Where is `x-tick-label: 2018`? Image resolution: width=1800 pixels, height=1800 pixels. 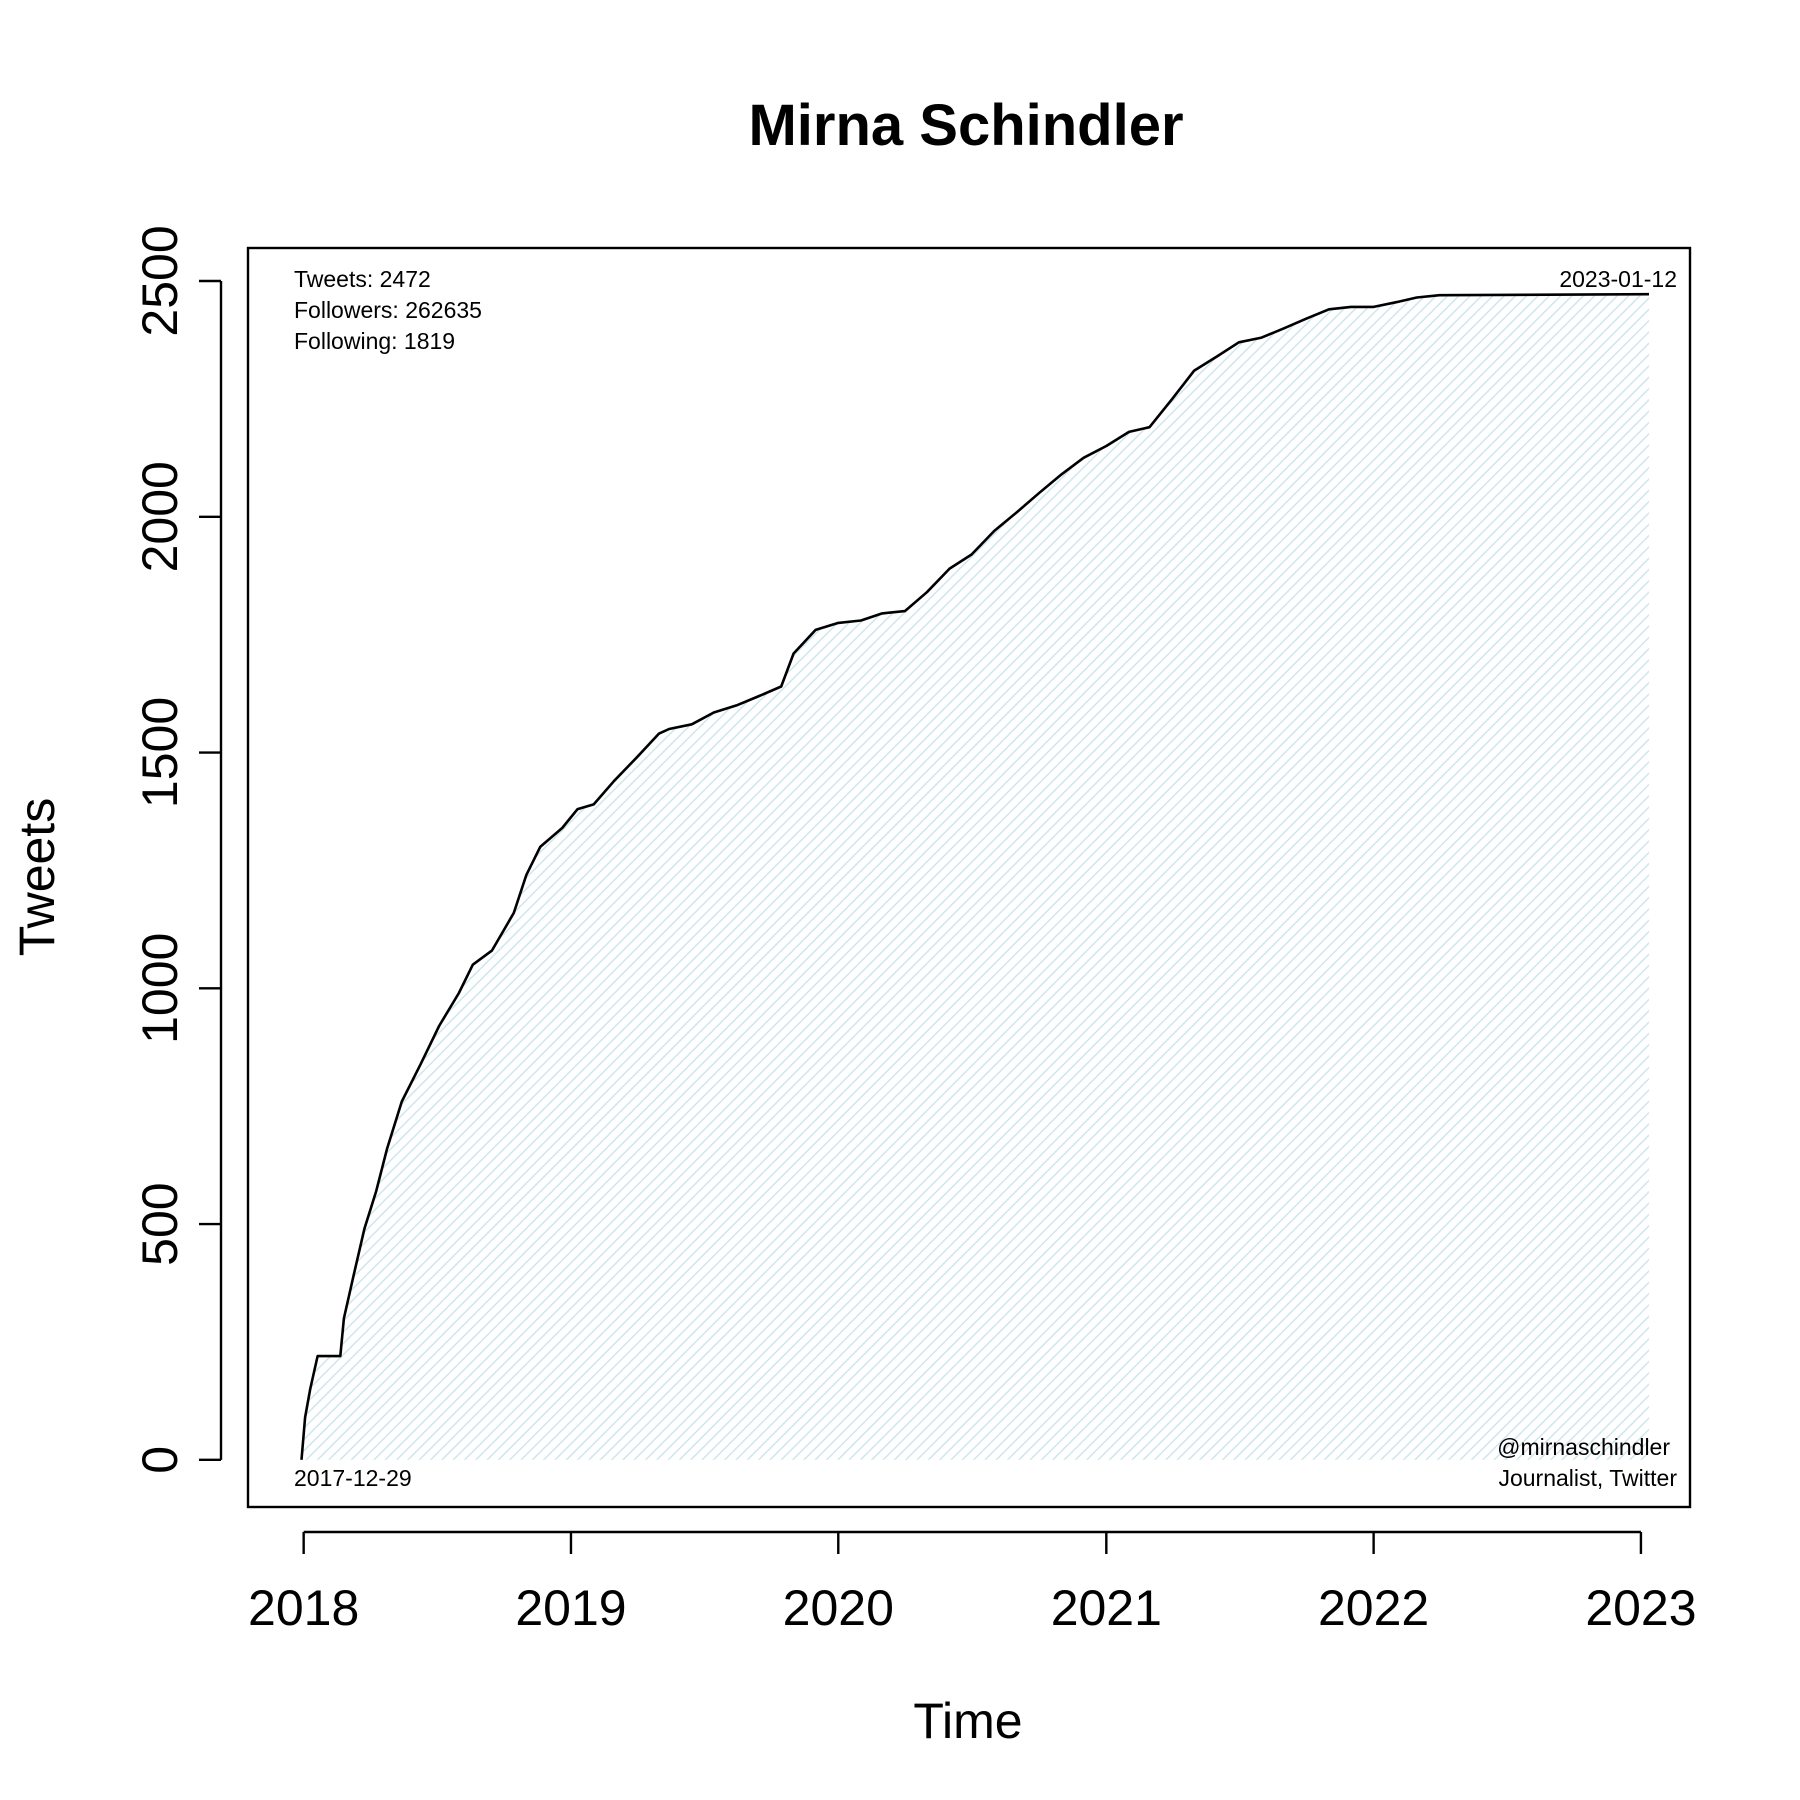
x-tick-label: 2018 is located at coordinates (303, 1608).